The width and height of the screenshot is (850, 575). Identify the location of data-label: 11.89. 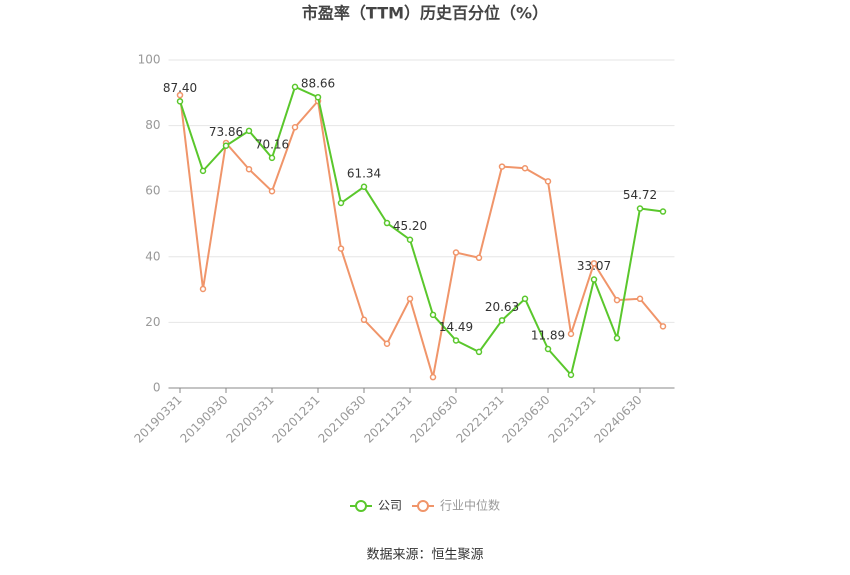
(548, 336).